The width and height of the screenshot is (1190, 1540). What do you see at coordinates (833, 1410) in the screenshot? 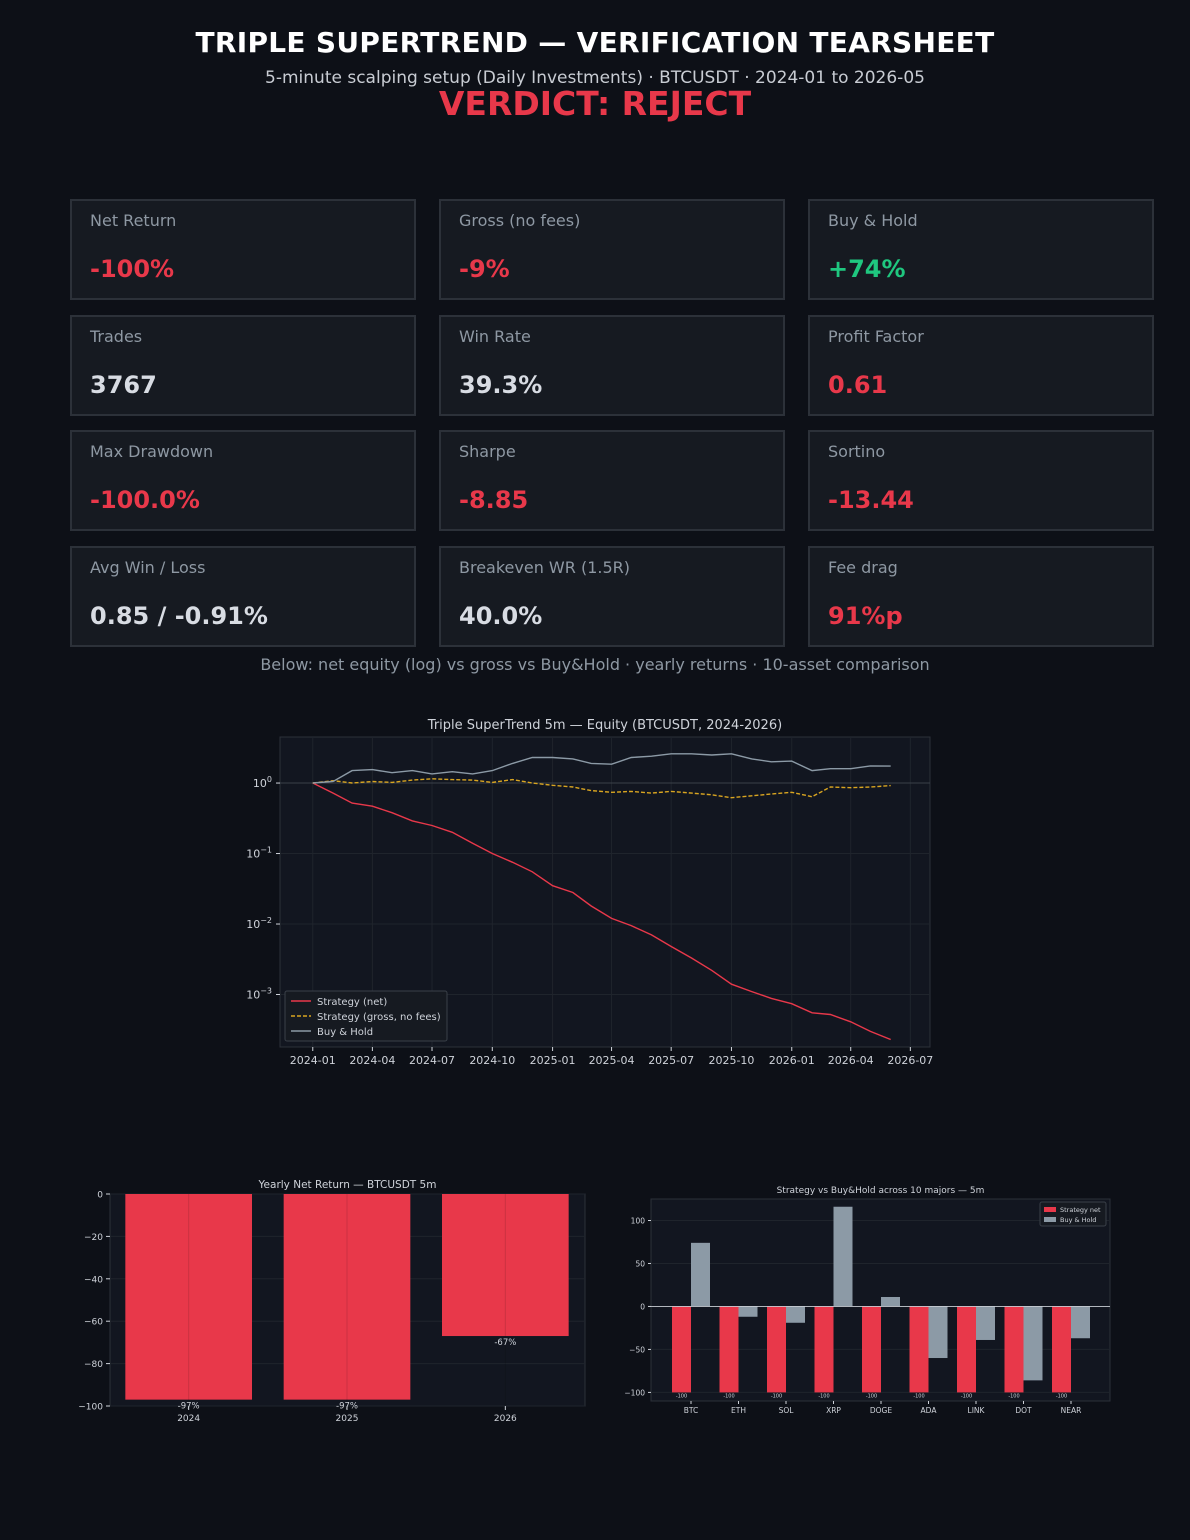
I see `x-tick-label: XRP` at bounding box center [833, 1410].